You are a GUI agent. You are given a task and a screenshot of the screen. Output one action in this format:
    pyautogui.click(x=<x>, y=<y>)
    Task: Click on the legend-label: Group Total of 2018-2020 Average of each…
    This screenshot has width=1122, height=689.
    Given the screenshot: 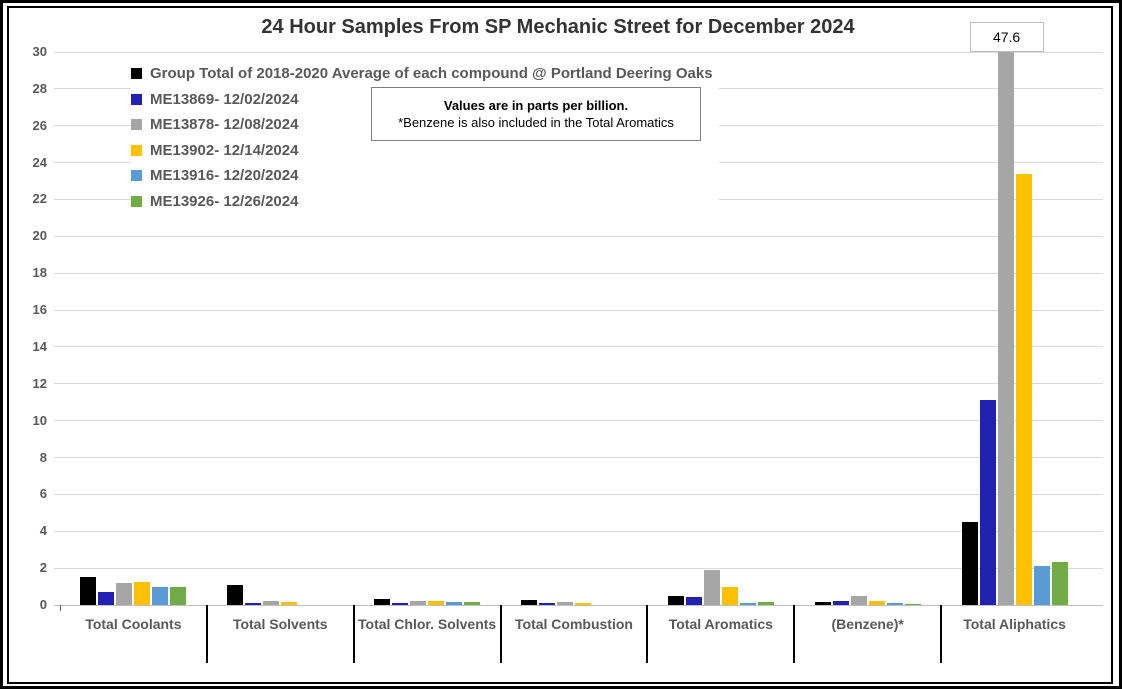 What is the action you would take?
    pyautogui.click(x=431, y=74)
    